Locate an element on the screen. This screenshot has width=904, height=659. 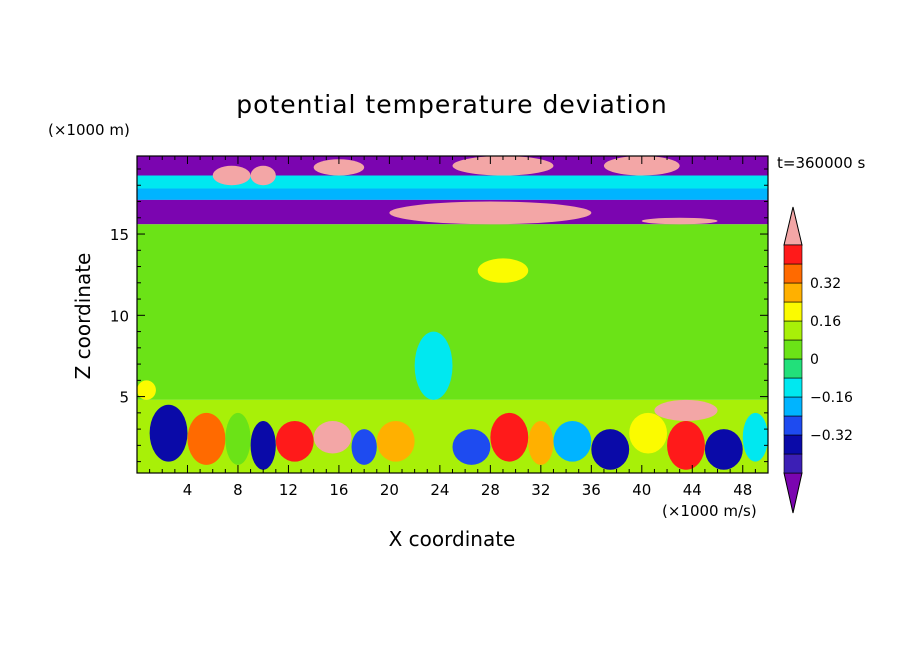
x-tick-label: 8 is located at coordinates (238, 490).